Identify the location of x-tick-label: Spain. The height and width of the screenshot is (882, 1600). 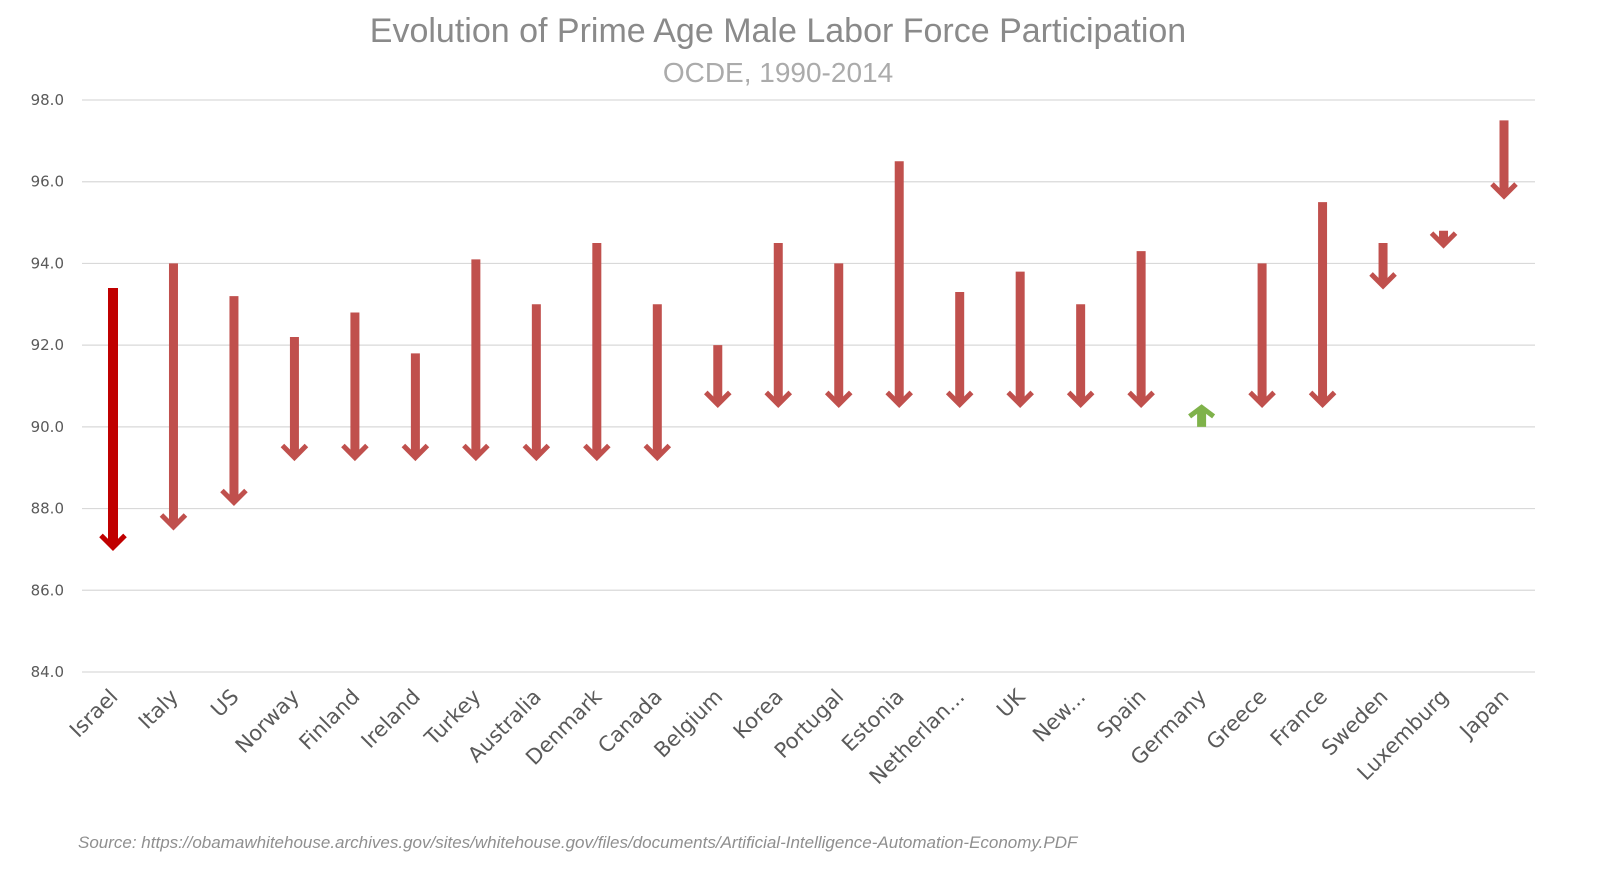
(1121, 714).